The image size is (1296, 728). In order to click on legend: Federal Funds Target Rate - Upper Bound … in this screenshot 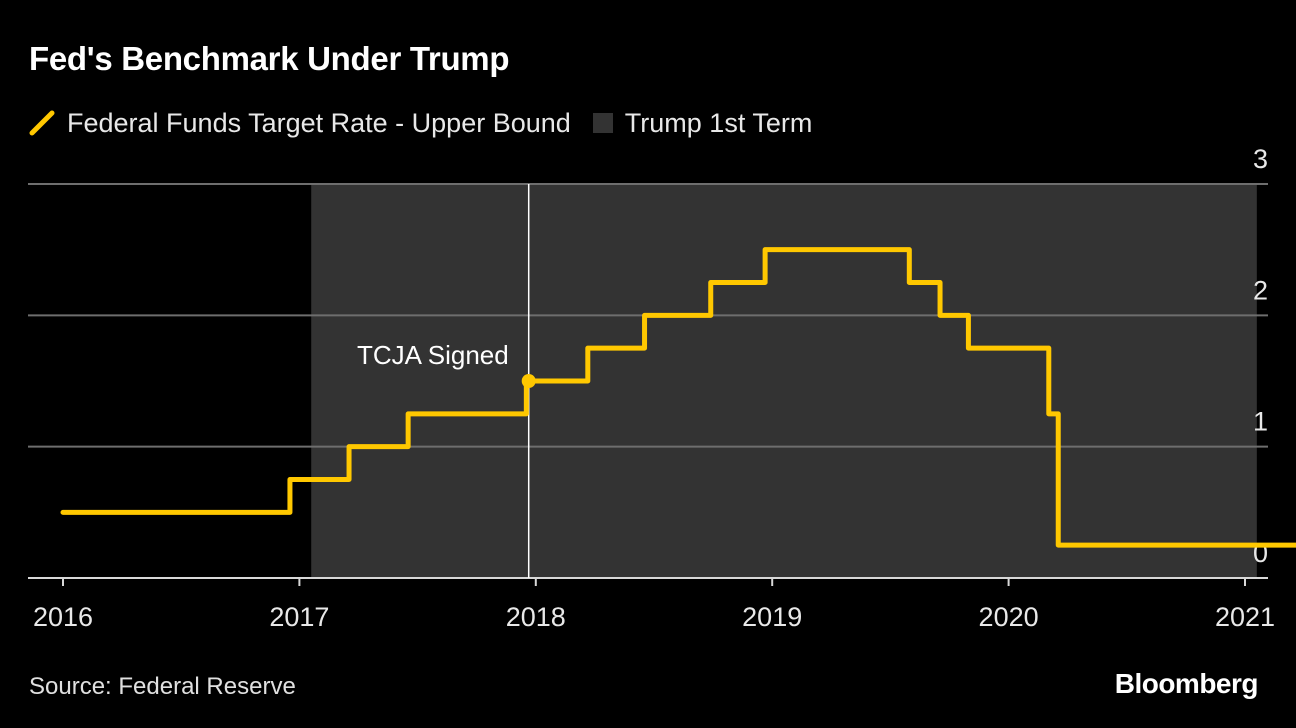, I will do `click(431, 123)`.